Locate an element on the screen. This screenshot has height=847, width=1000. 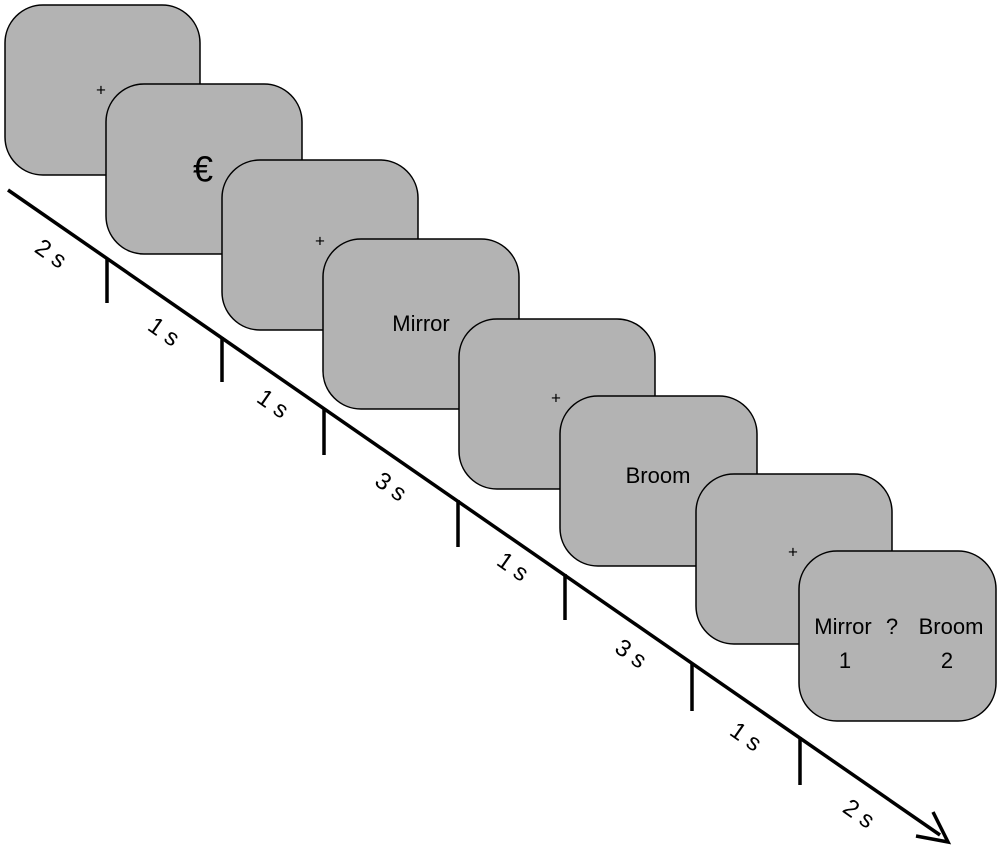
screen: Mirror ? Broom 1 2 is located at coordinates (897, 636).